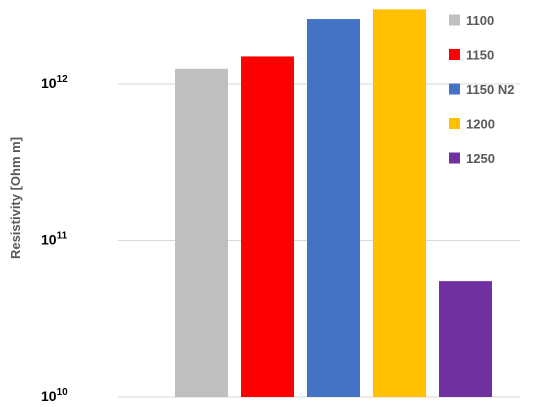 This screenshot has height=407, width=550. Describe the element at coordinates (54, 82) in the screenshot. I see `y-tick-label: 1012` at that location.